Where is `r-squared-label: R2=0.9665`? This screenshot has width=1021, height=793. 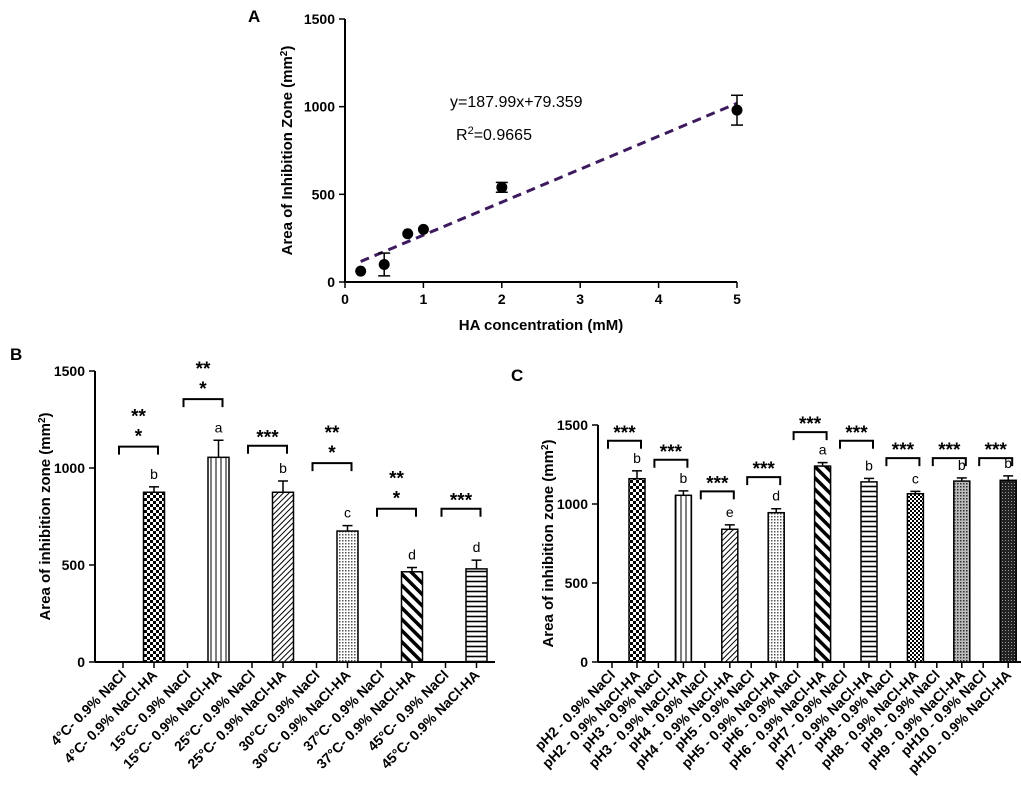 r-squared-label: R2=0.9665 is located at coordinates (494, 134).